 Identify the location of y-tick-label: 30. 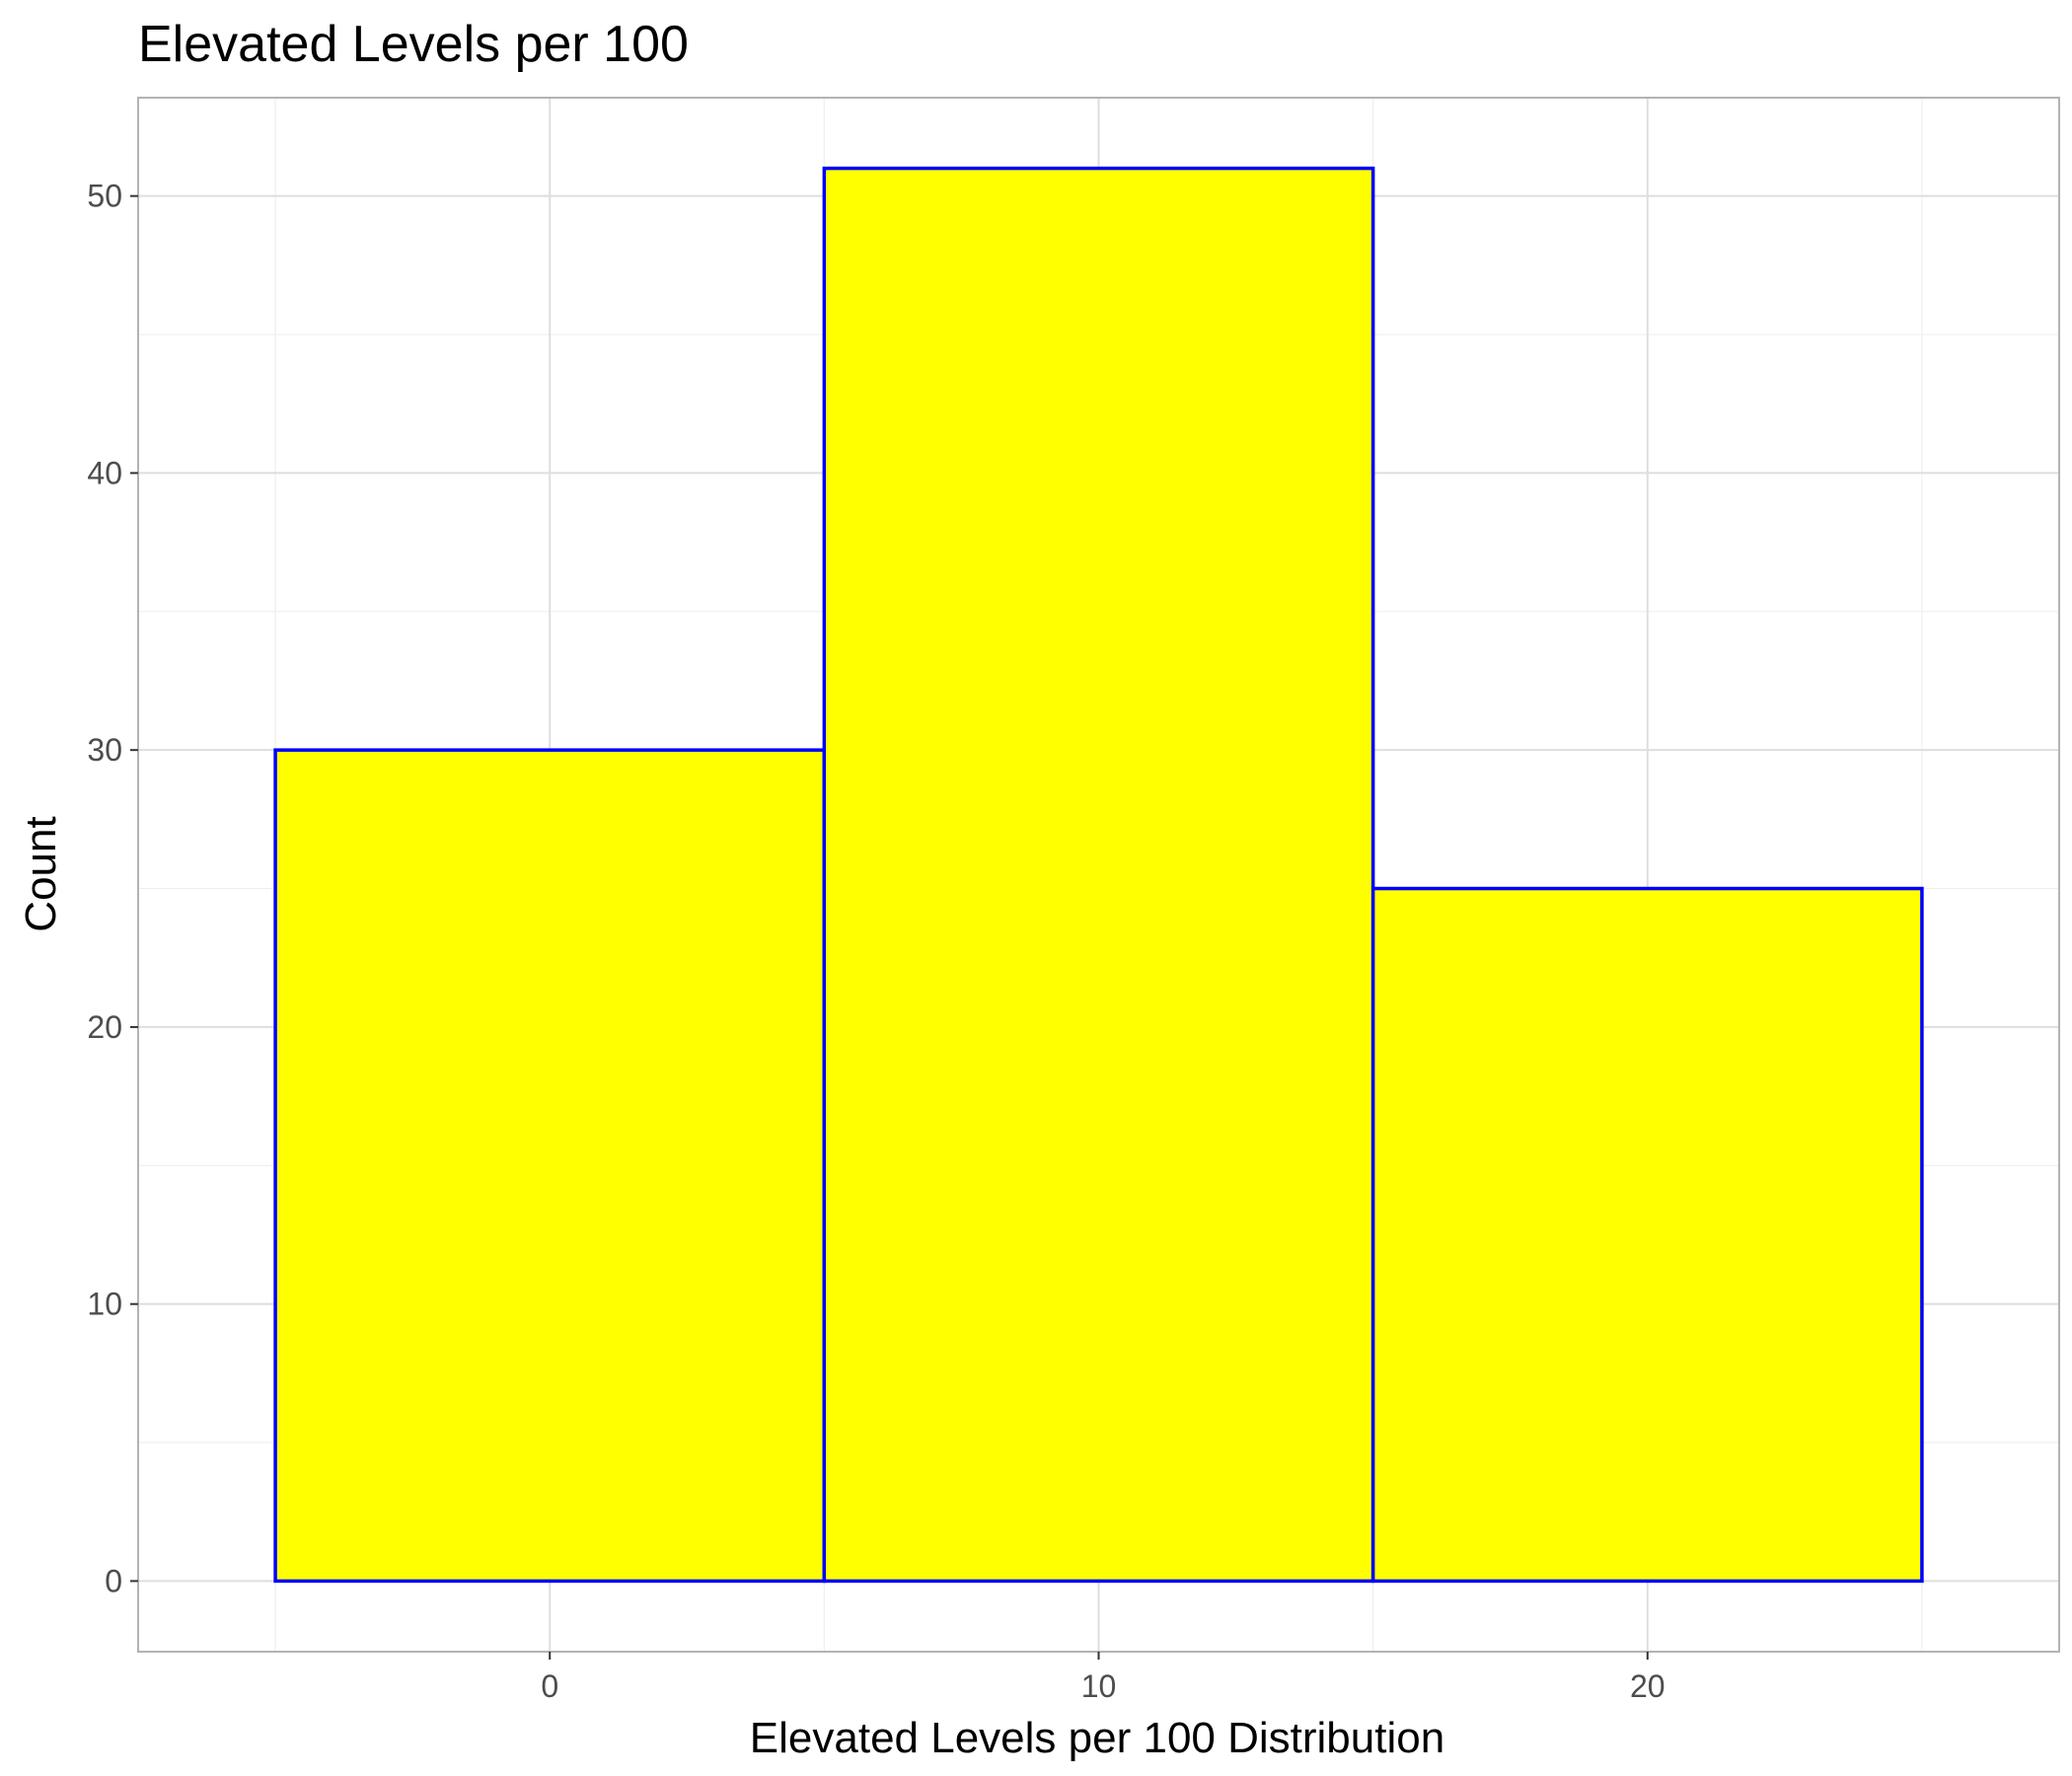
(105, 750).